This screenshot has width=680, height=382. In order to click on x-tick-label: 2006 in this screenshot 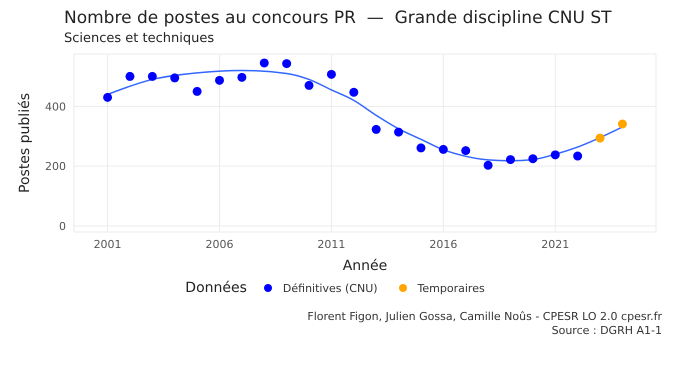, I will do `click(220, 244)`.